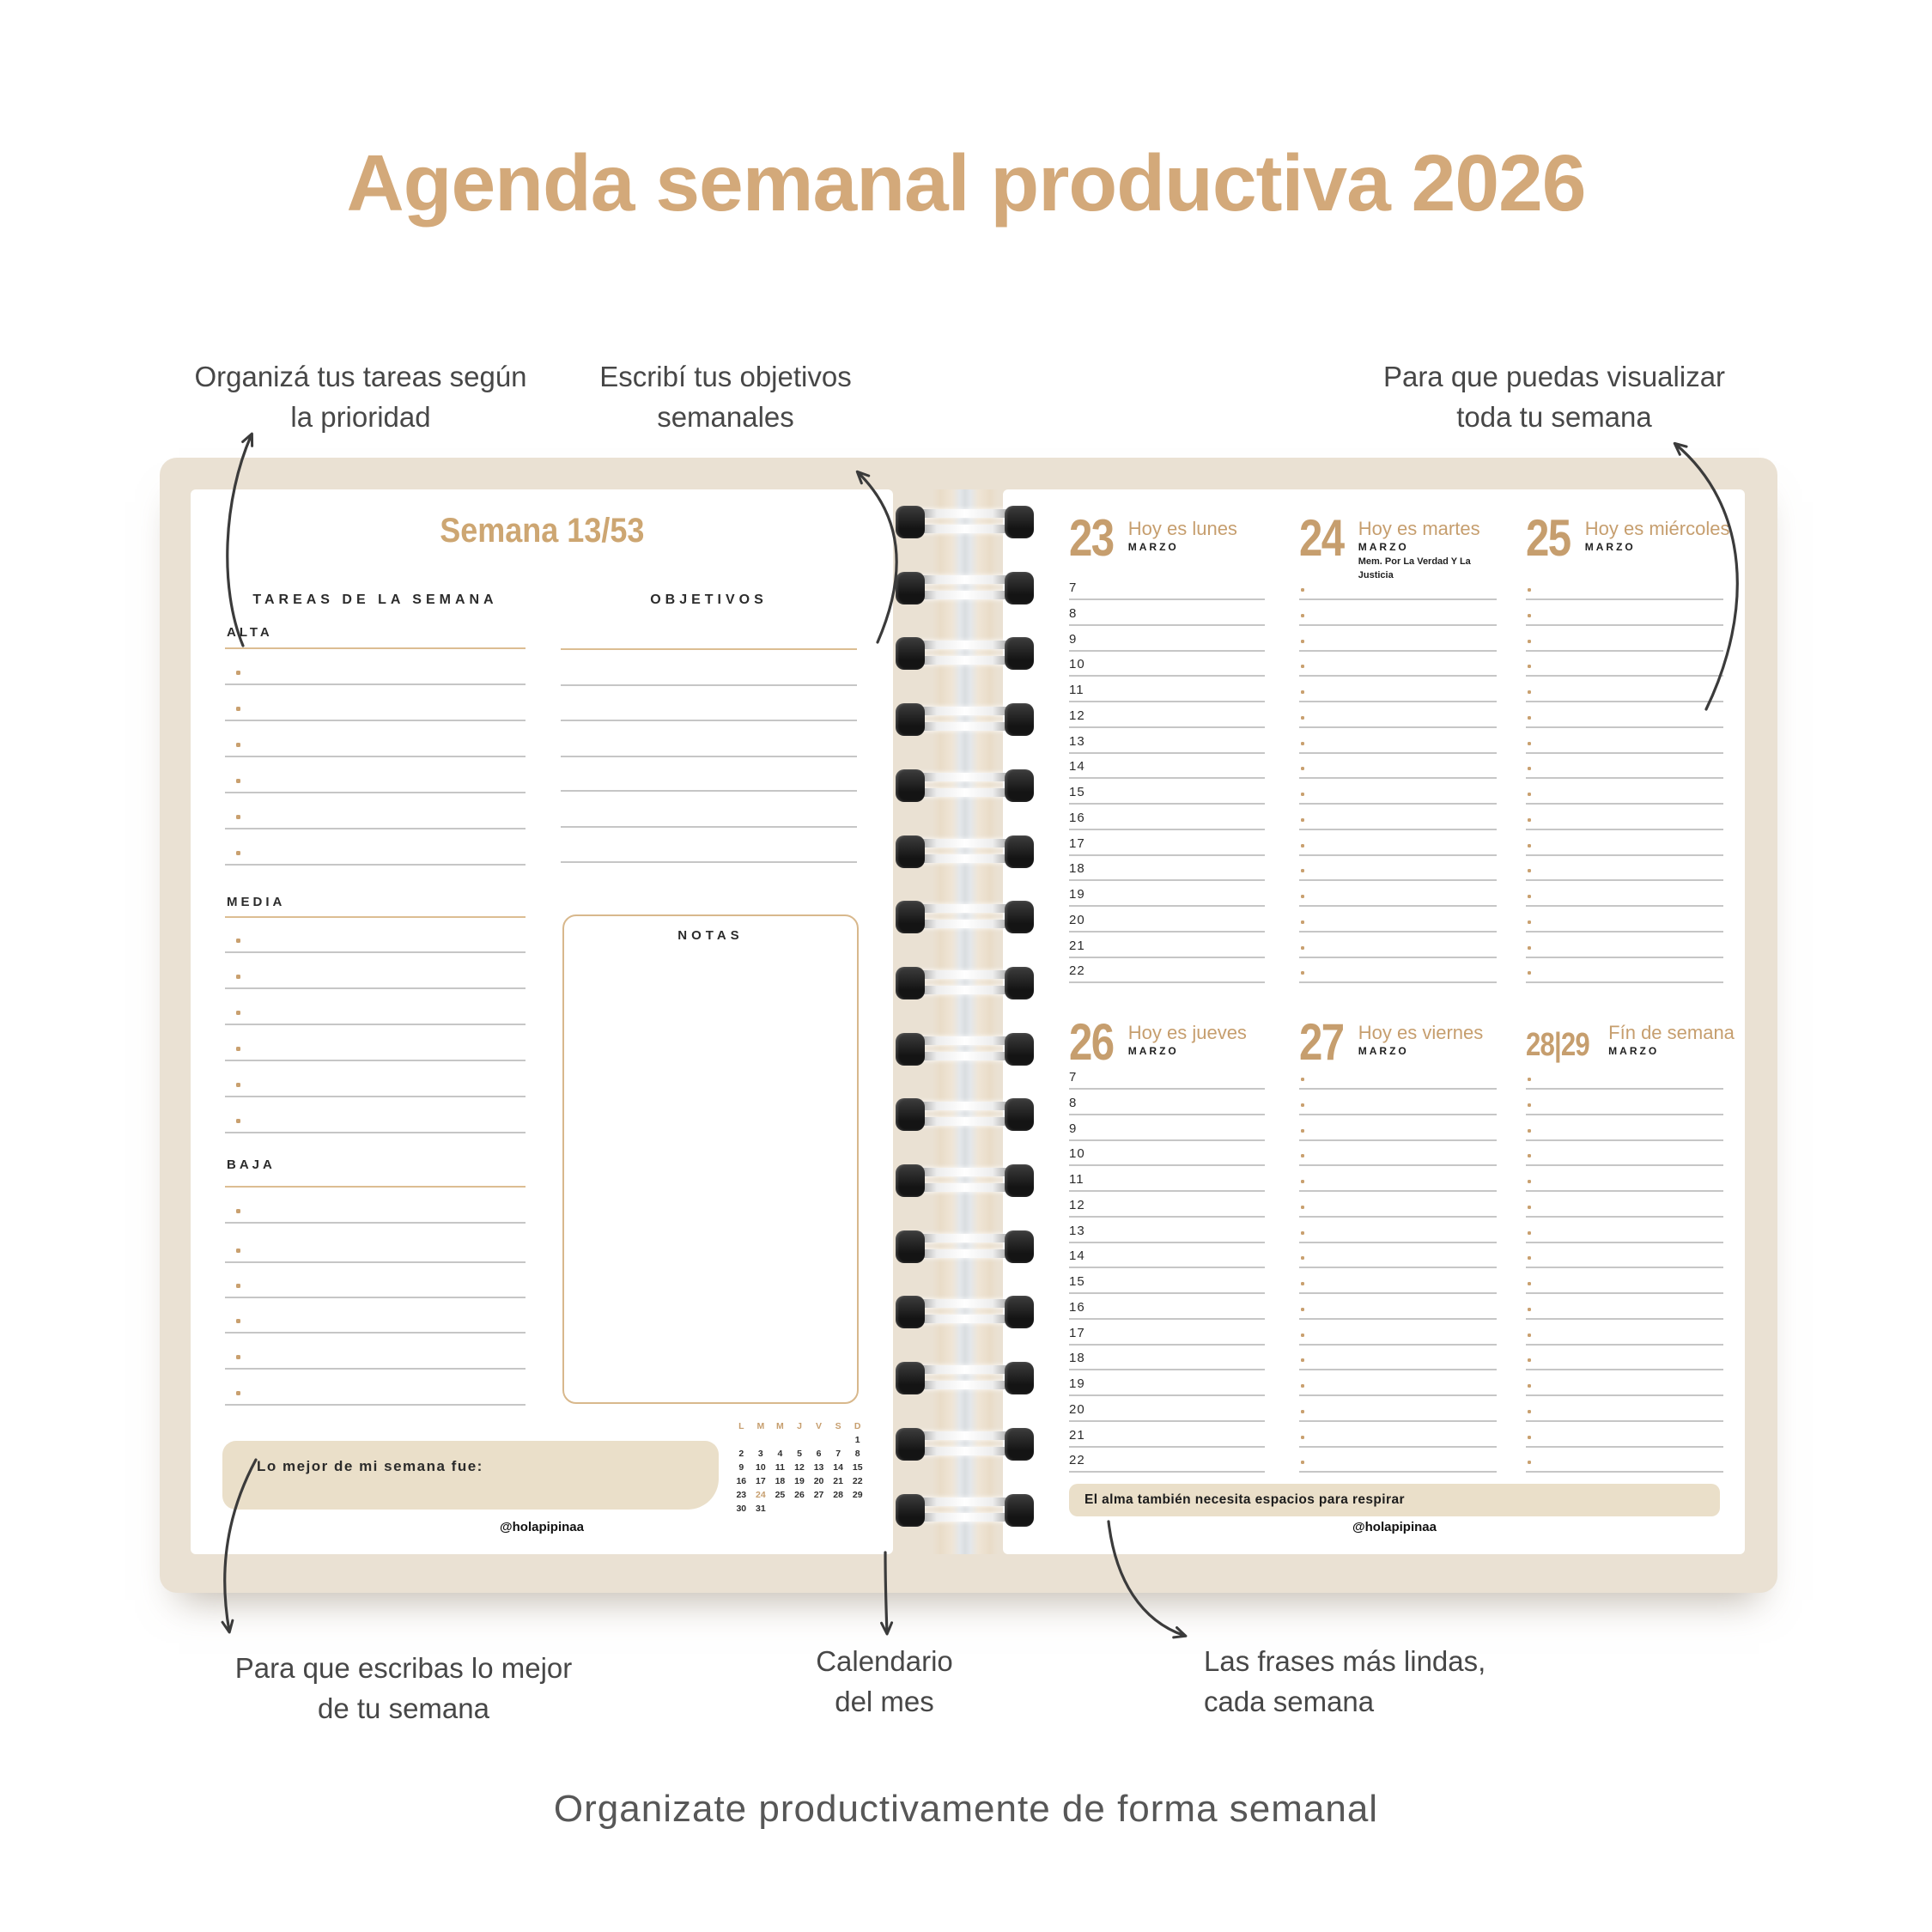  What do you see at coordinates (1077, 895) in the screenshot?
I see `hour-label: 19` at bounding box center [1077, 895].